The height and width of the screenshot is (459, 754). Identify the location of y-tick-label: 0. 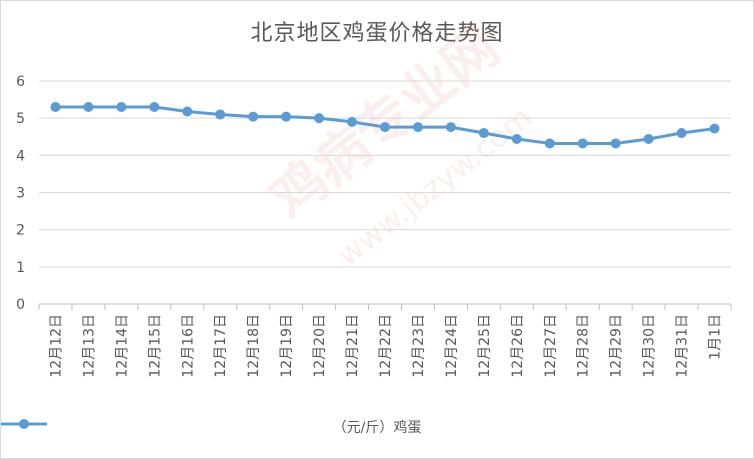
(20, 305).